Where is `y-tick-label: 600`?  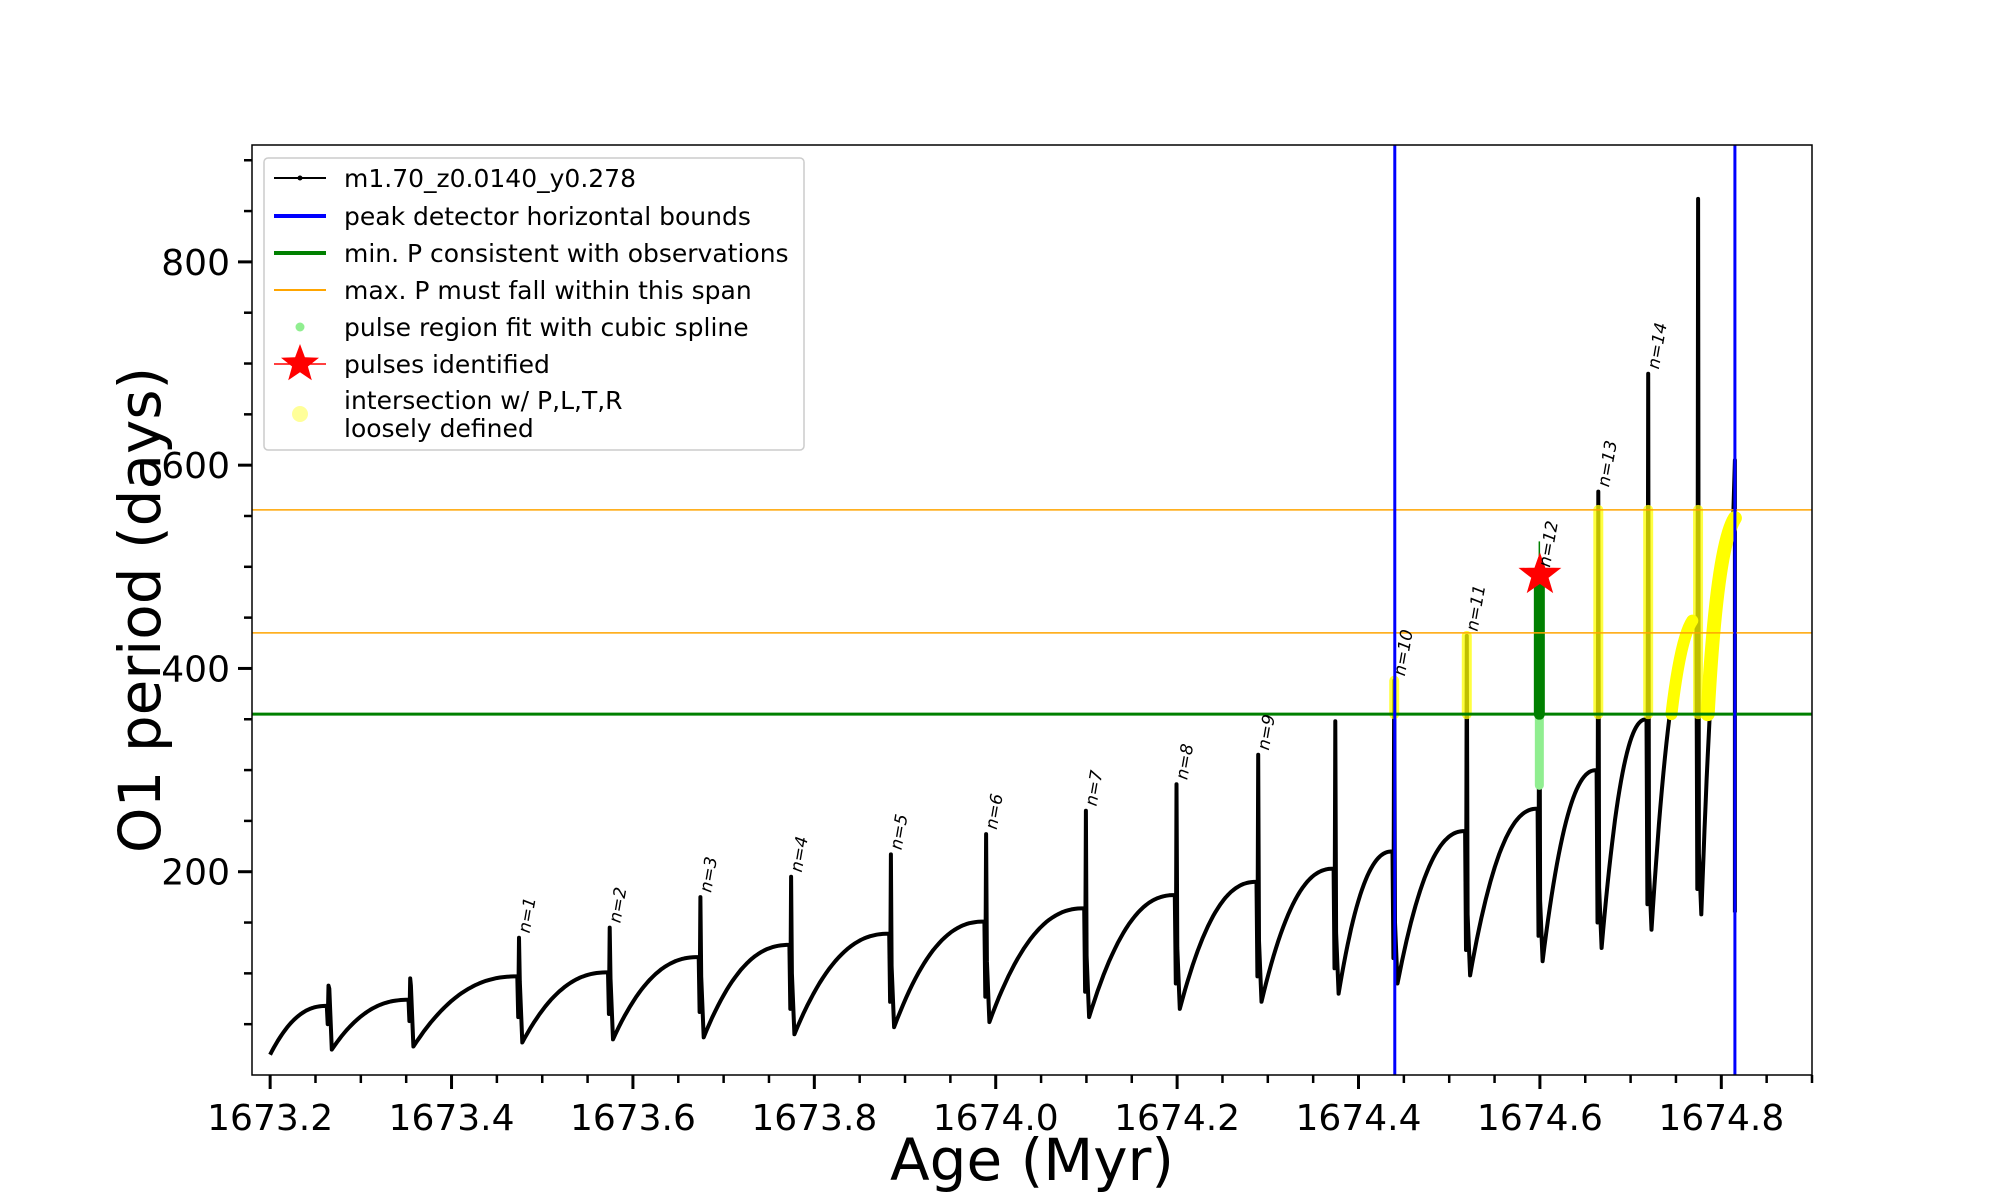 y-tick-label: 600 is located at coordinates (195, 466).